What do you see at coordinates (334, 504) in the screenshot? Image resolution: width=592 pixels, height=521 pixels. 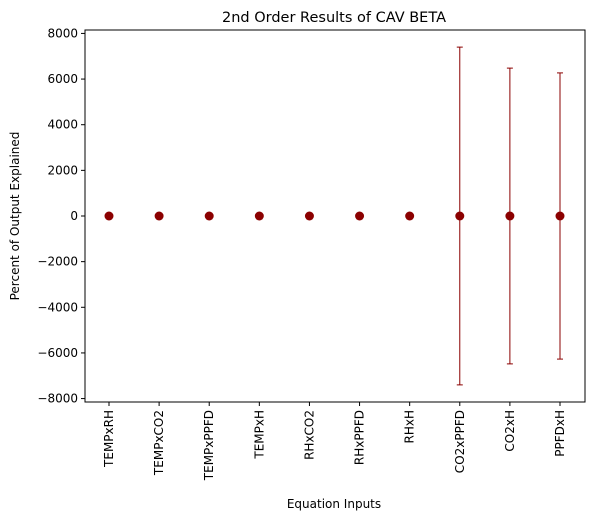 I see `x-axis-label: Equation Inputs` at bounding box center [334, 504].